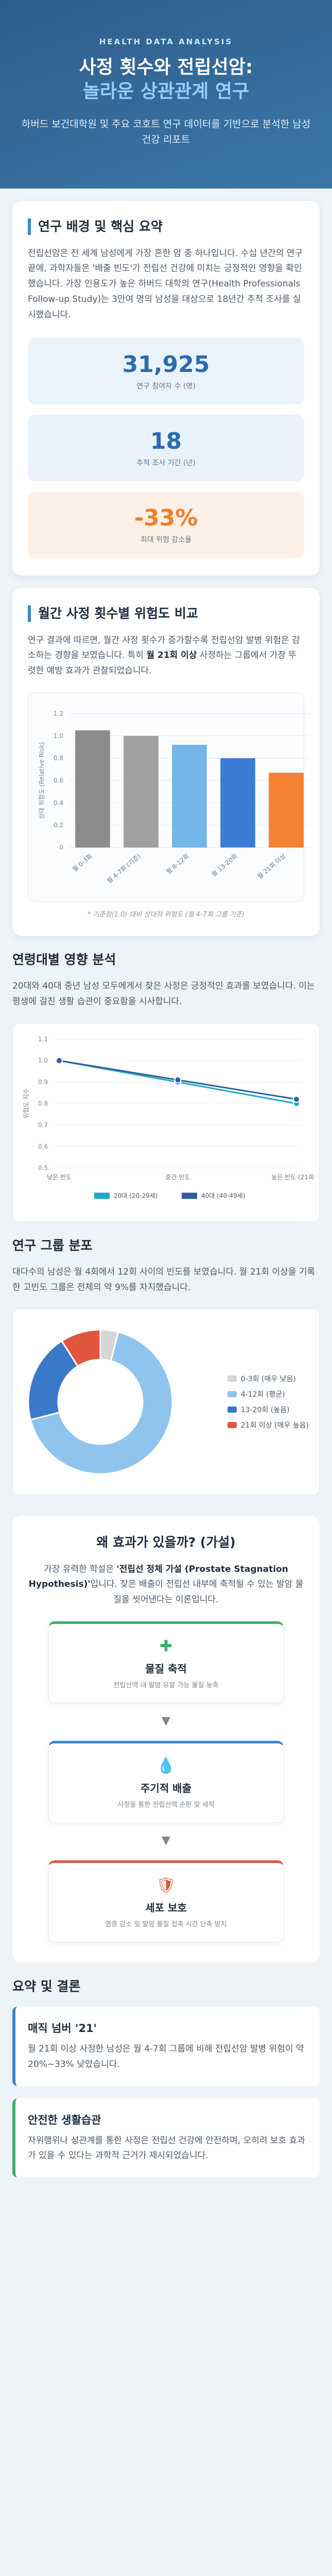 The height and width of the screenshot is (2576, 332). What do you see at coordinates (166, 1978) in the screenshot?
I see `summary-section: 요약 및 결론` at bounding box center [166, 1978].